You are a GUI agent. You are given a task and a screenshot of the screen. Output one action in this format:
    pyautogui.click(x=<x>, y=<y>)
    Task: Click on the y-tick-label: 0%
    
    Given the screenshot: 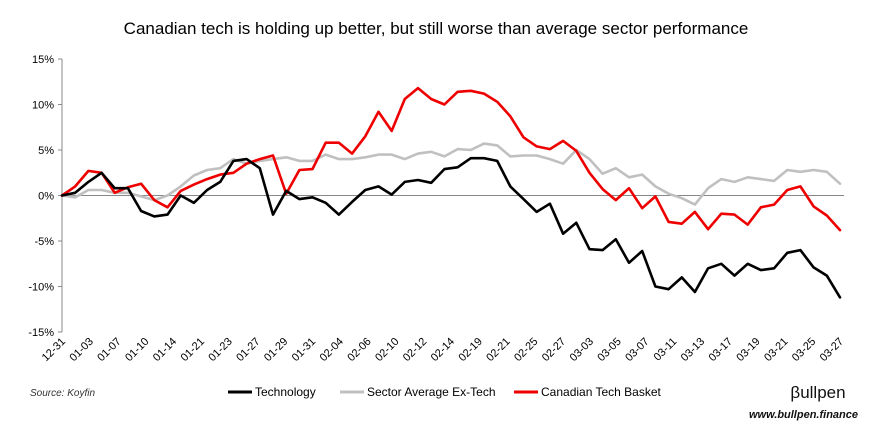 What is the action you would take?
    pyautogui.click(x=46, y=197)
    